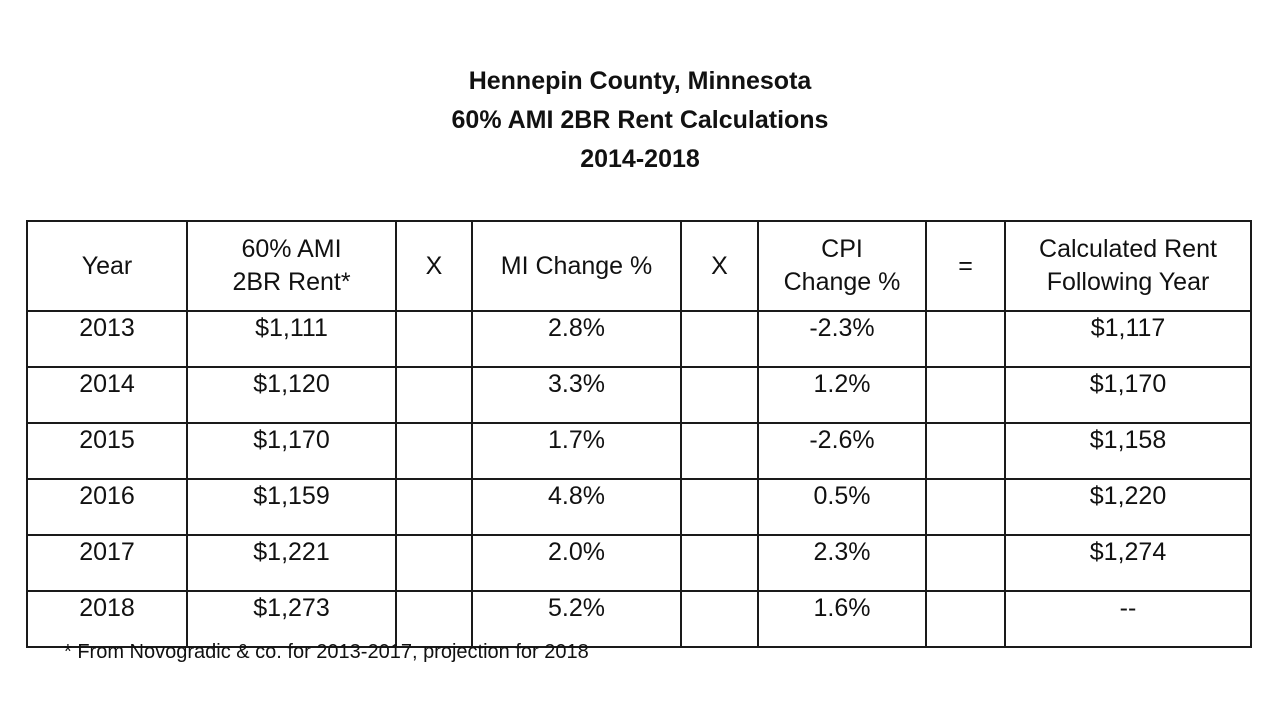 The image size is (1280, 720). Describe the element at coordinates (842, 507) in the screenshot. I see `cell-cpi-change: 0.5%` at that location.